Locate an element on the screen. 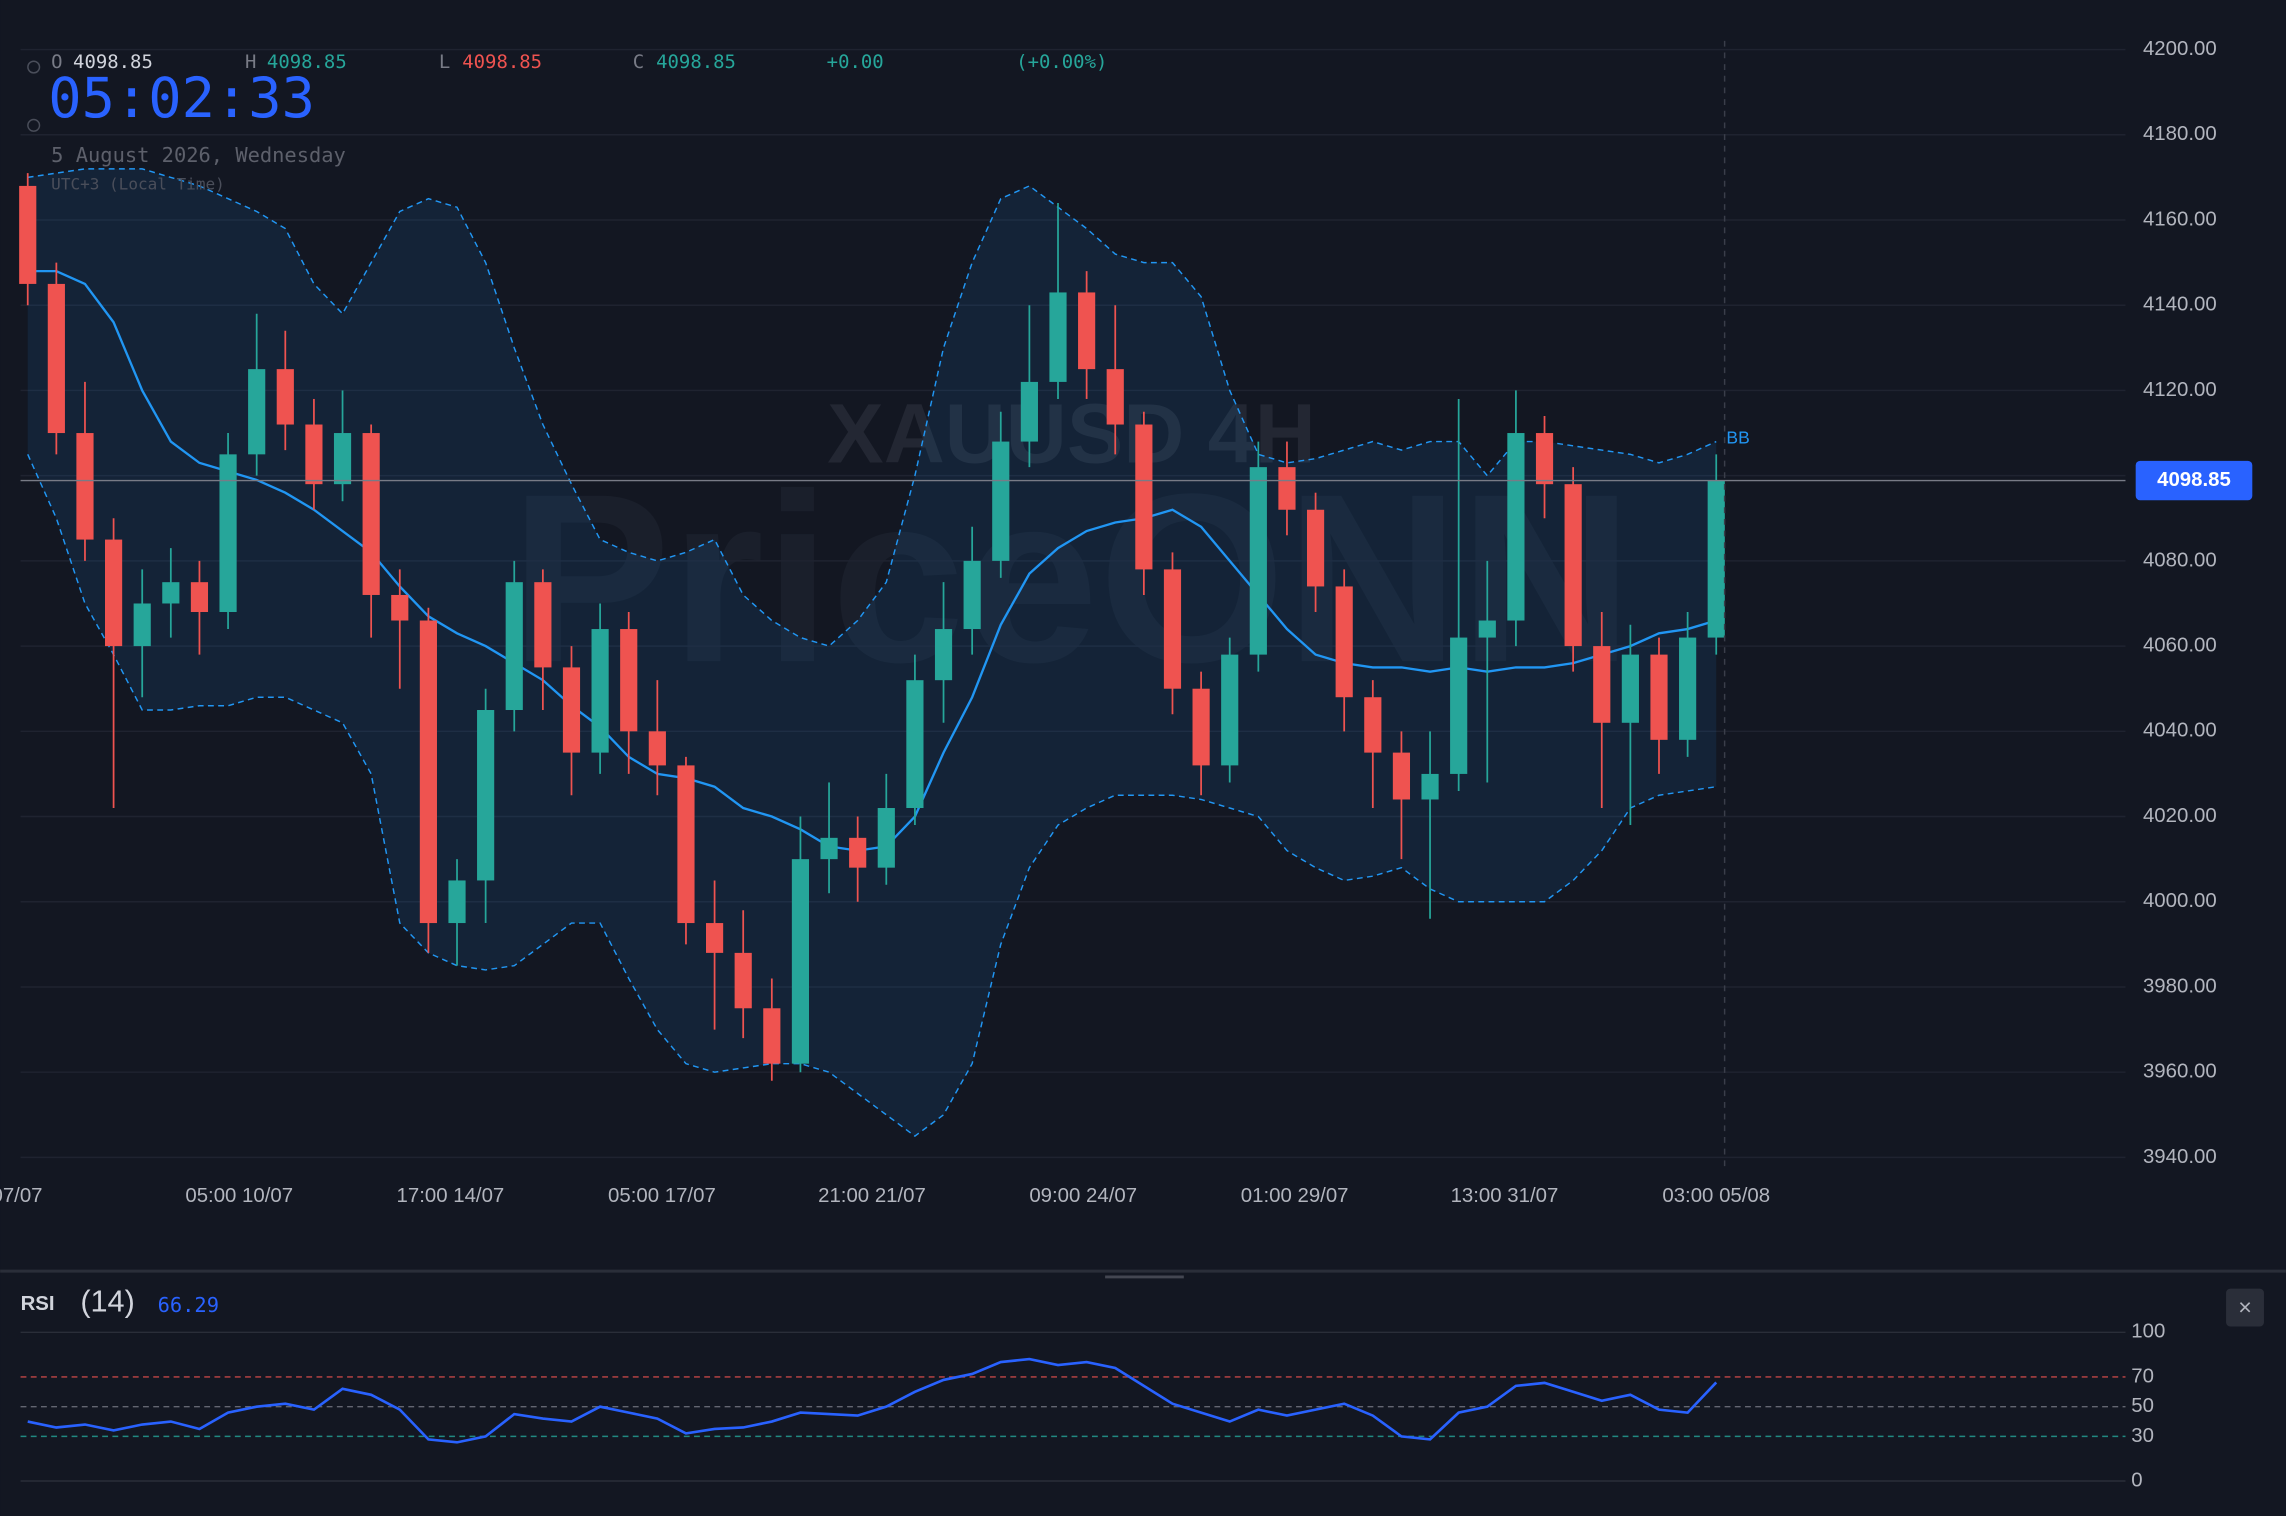 This screenshot has width=2286, height=1516. date: 5 August 2026, Wednesday is located at coordinates (198, 155).